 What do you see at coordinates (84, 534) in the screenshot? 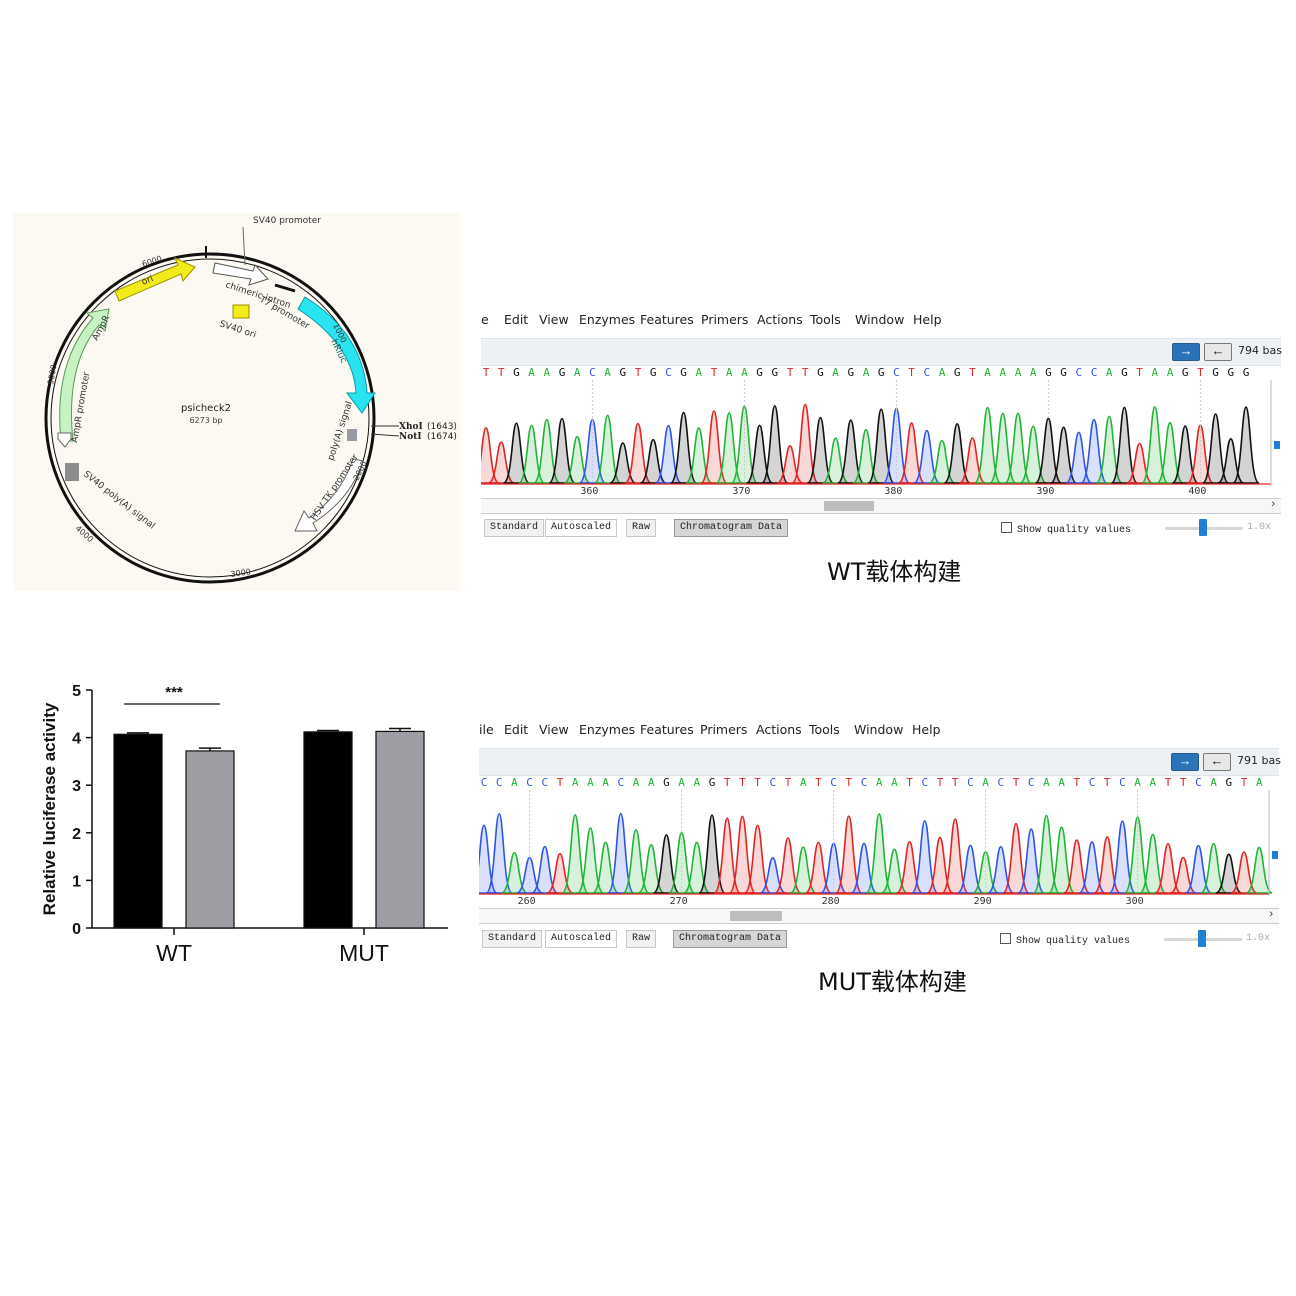
I see `tick-4000: 4000` at bounding box center [84, 534].